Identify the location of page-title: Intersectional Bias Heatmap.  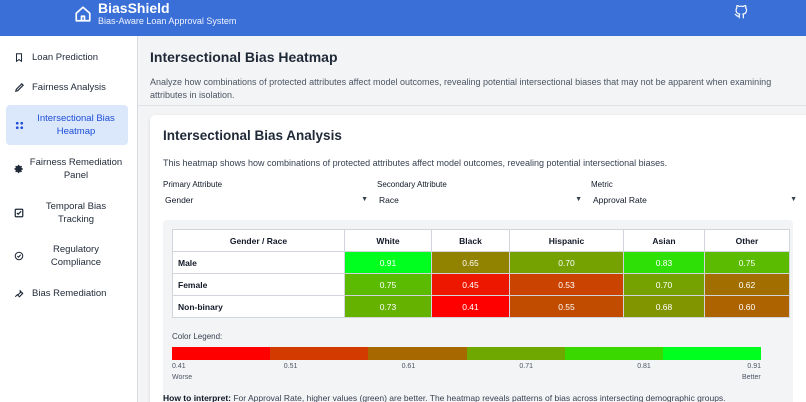
(244, 57).